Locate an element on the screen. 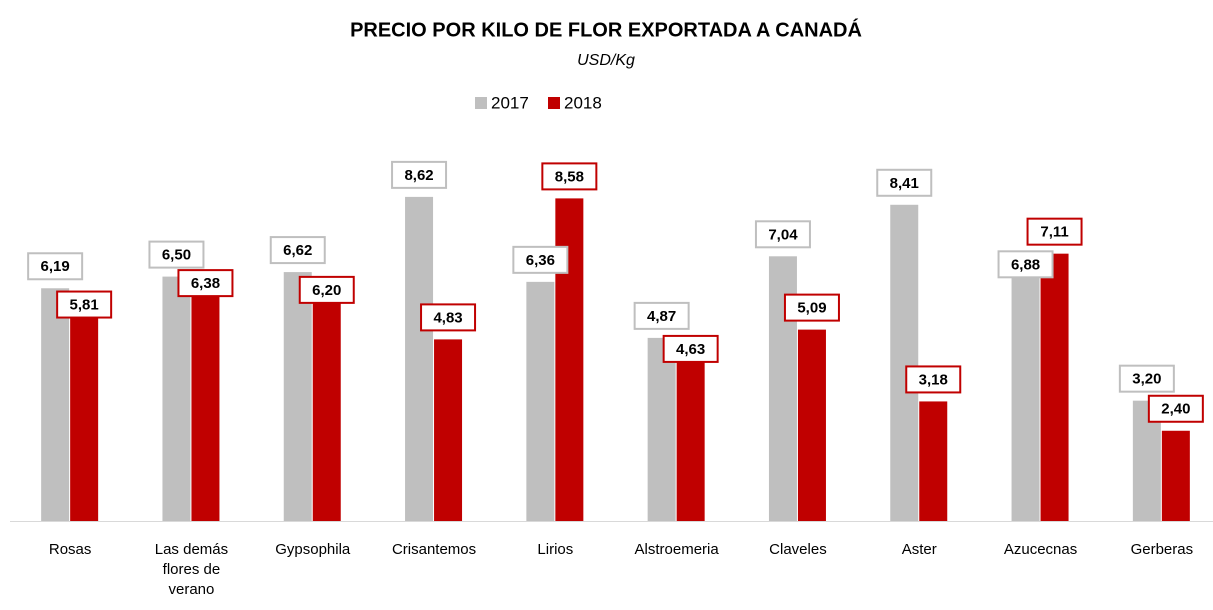 The width and height of the screenshot is (1213, 610). data-label: 3,20 is located at coordinates (1146, 379).